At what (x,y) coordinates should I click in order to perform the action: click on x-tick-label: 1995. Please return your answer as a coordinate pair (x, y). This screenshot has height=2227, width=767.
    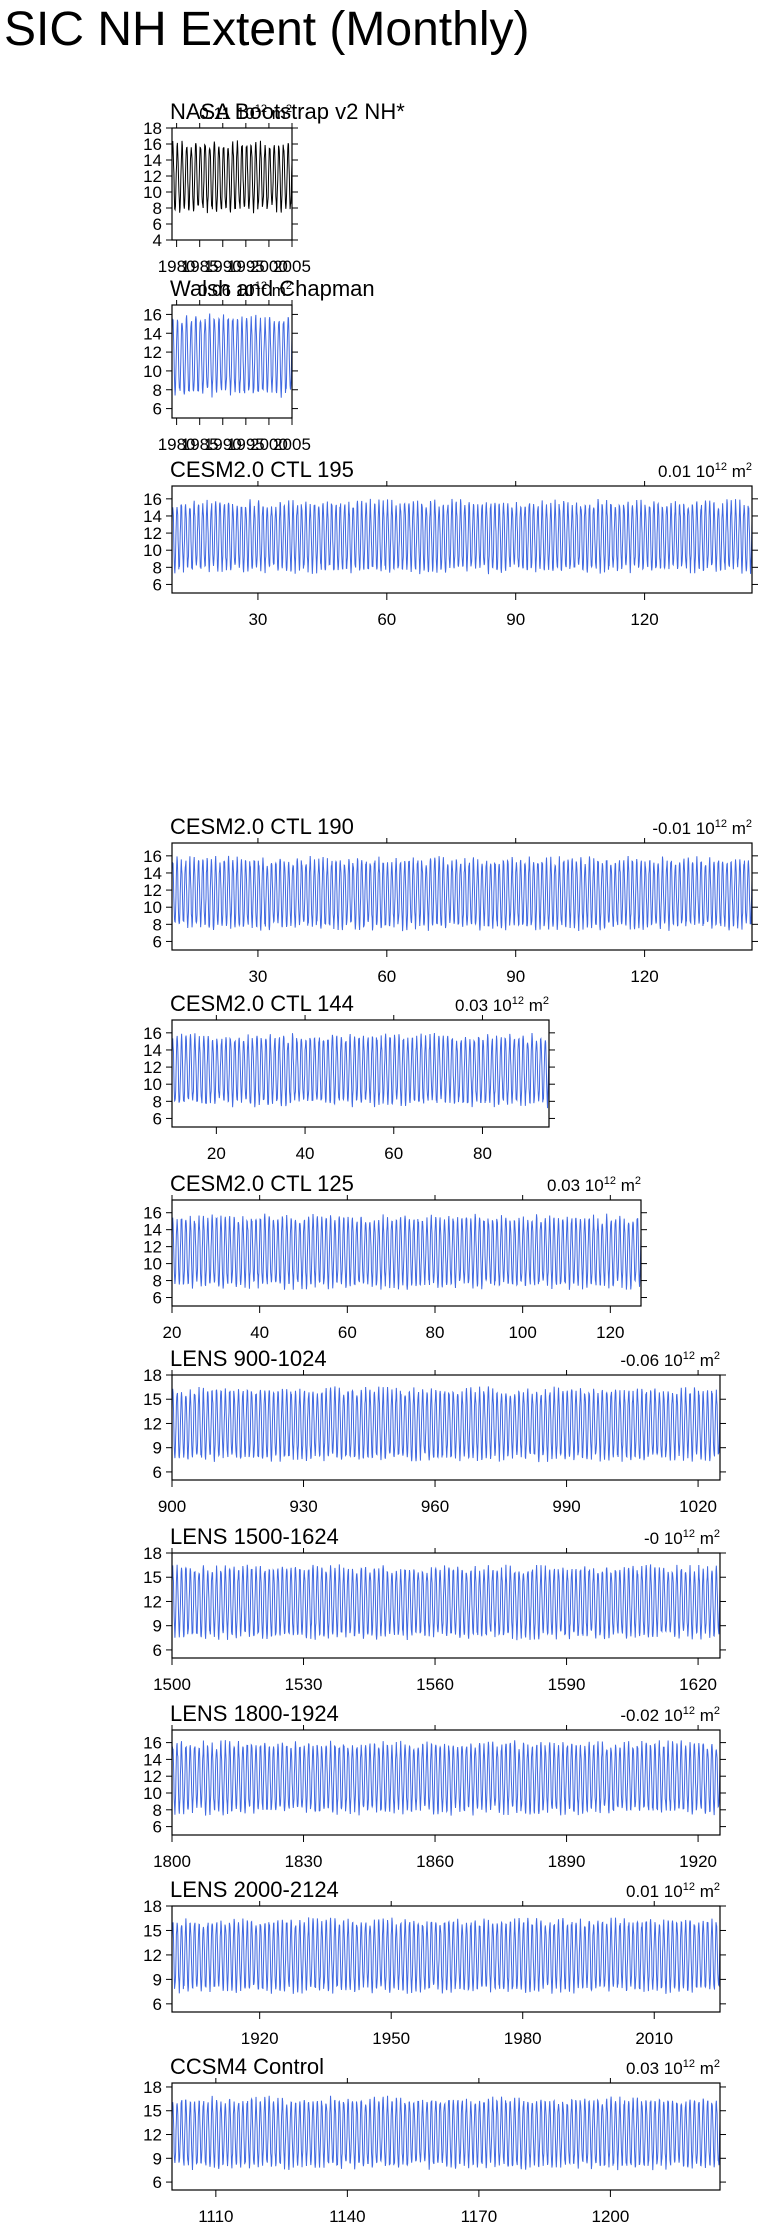
    Looking at the image, I should click on (246, 444).